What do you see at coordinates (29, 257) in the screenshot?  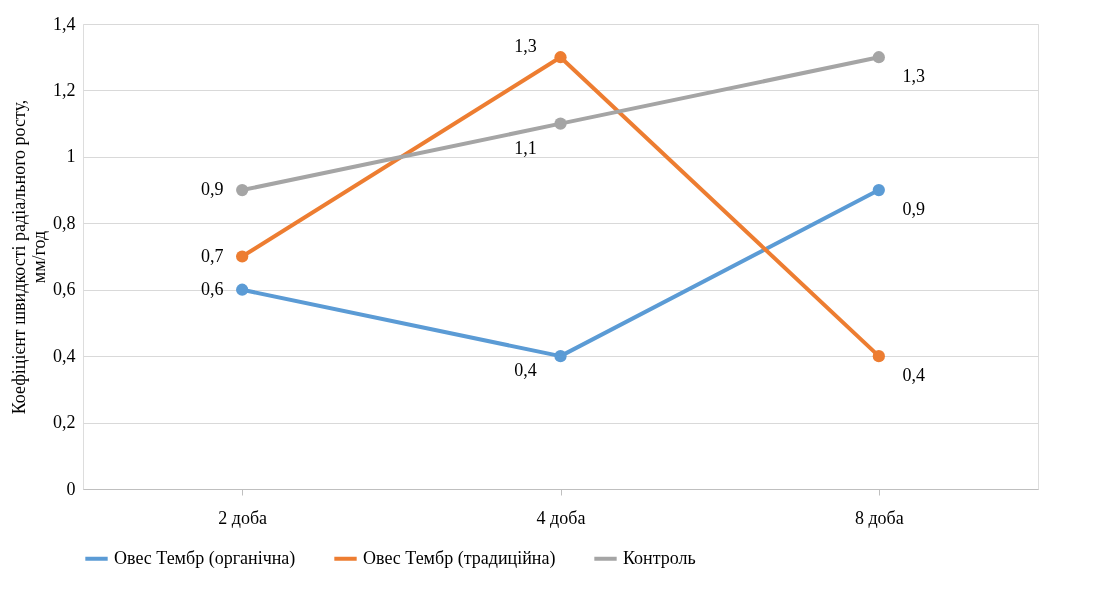 I see `y-axis-title: Коефіцієнт швидкості радіального росту, мм/год` at bounding box center [29, 257].